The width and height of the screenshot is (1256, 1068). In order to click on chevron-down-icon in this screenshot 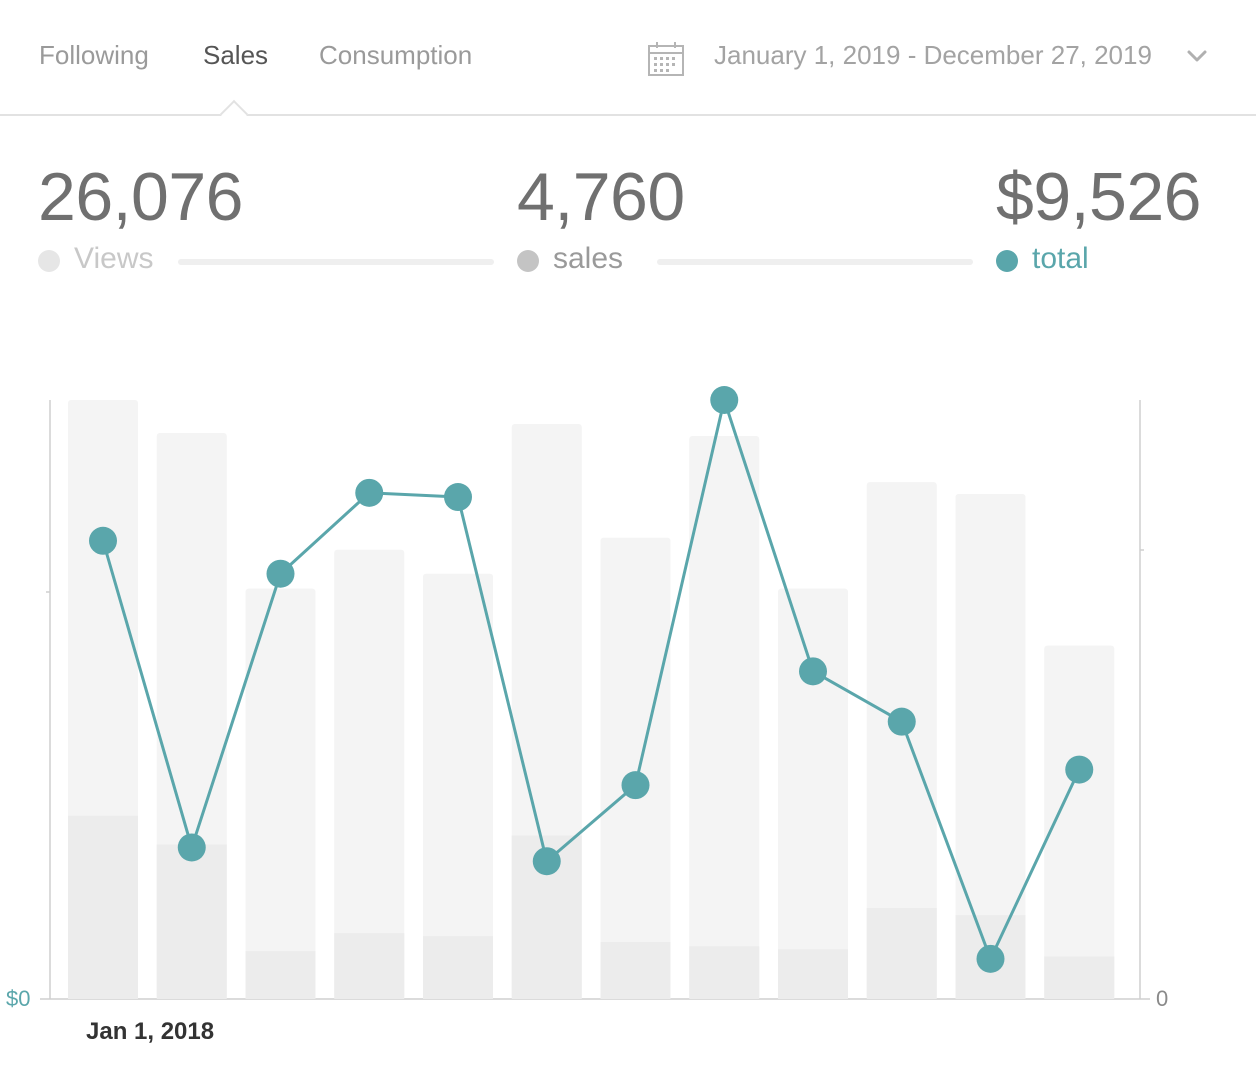, I will do `click(1197, 56)`.